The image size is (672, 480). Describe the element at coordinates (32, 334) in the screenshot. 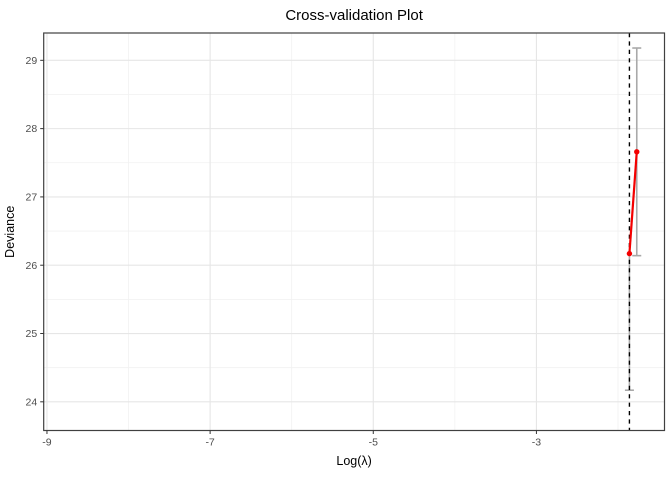

I see `y-tick-label: 25` at that location.